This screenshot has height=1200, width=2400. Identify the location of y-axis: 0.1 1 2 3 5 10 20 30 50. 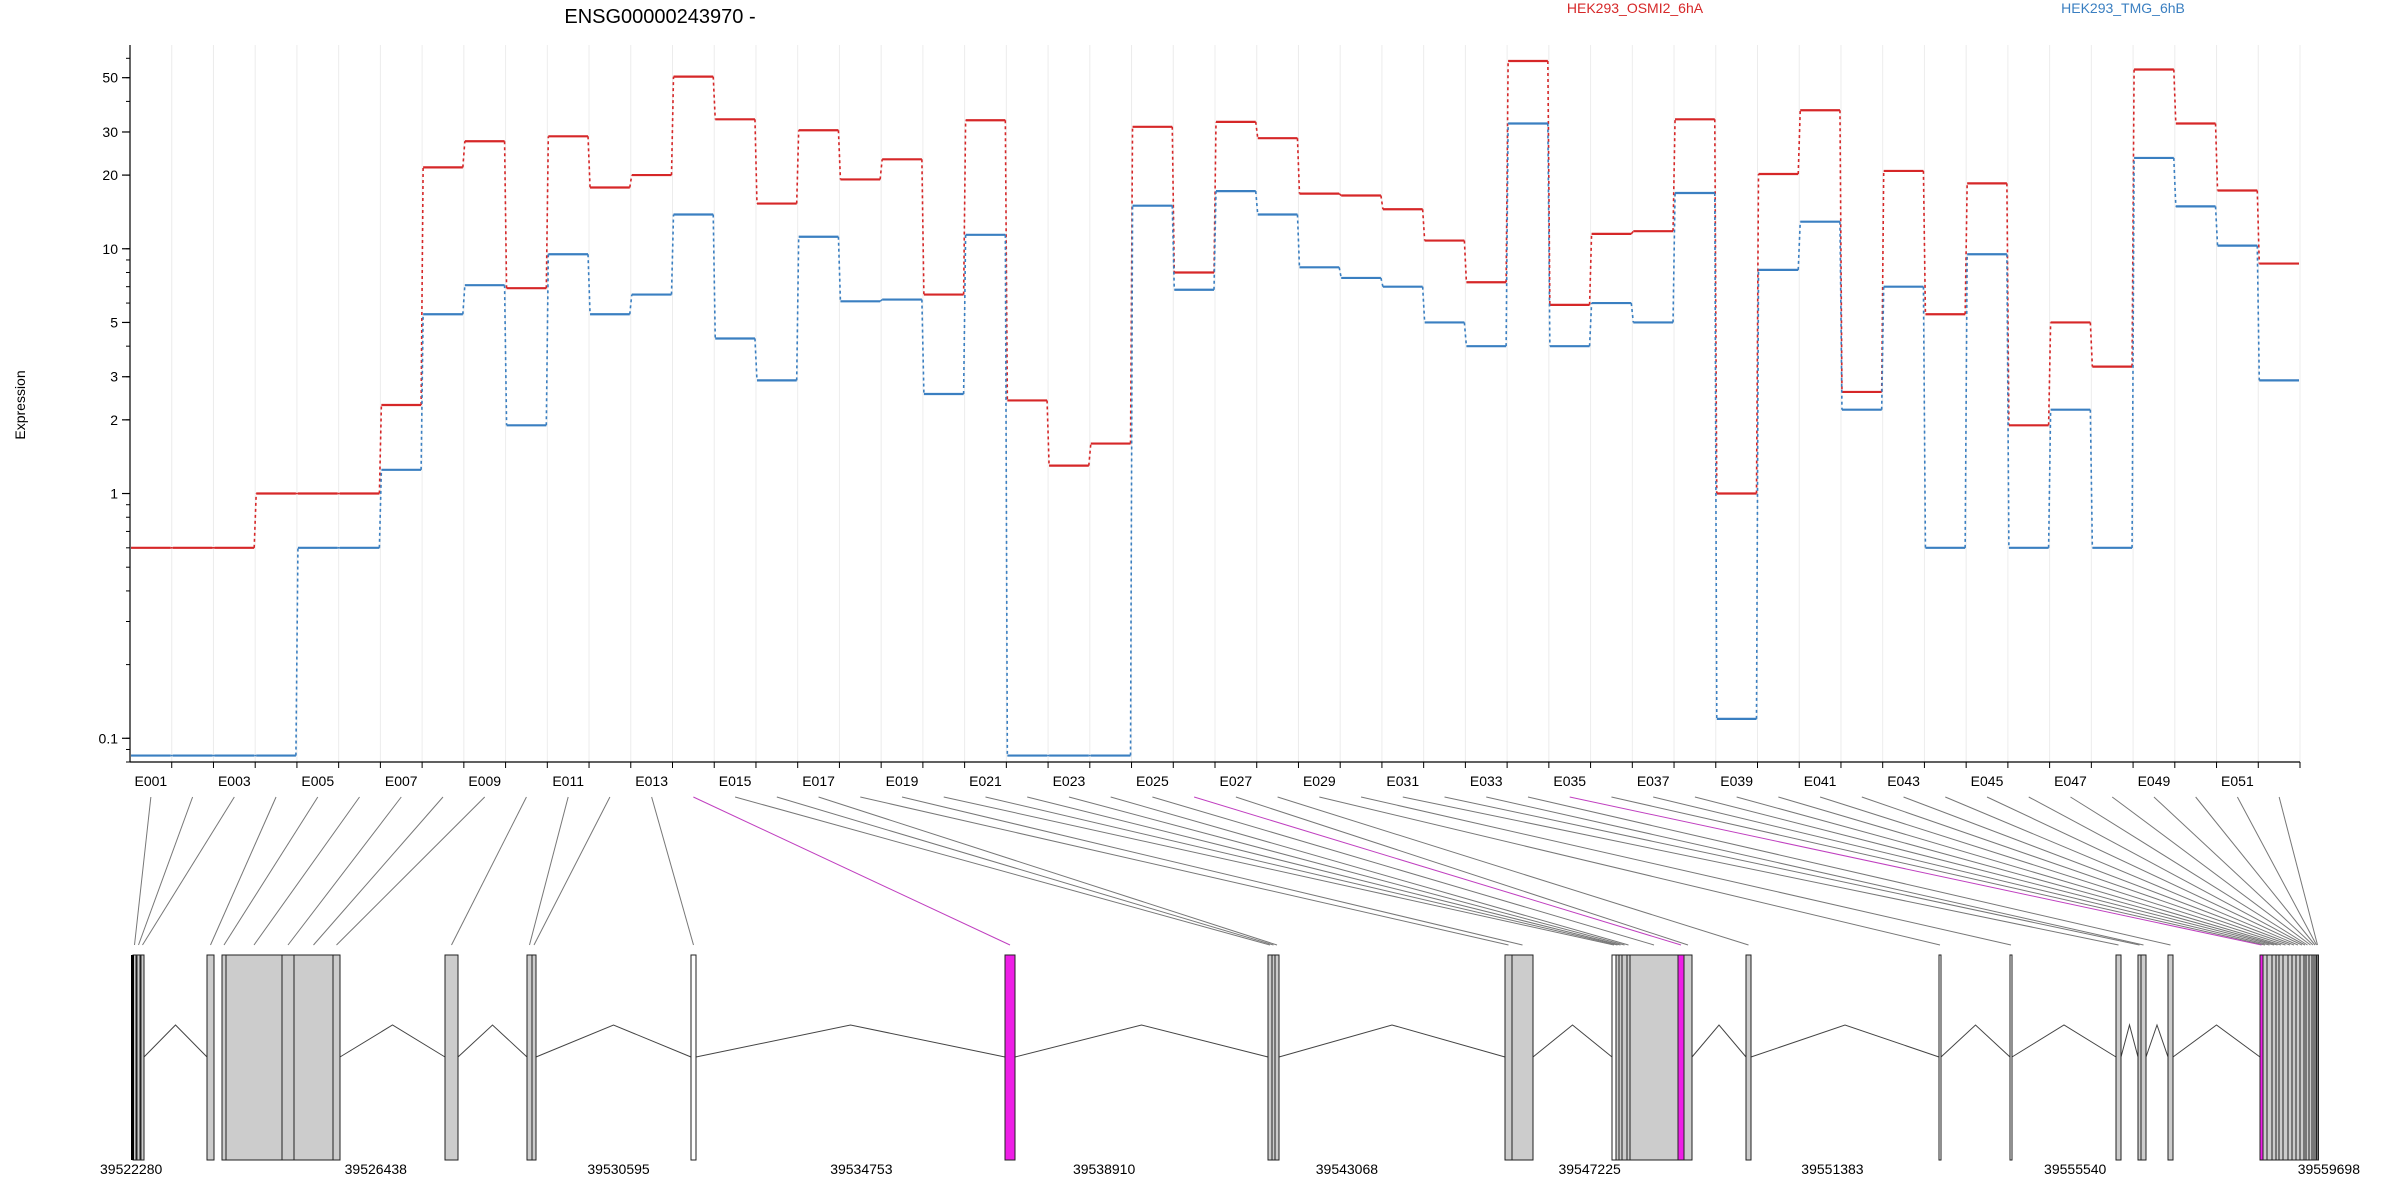
(115, 404).